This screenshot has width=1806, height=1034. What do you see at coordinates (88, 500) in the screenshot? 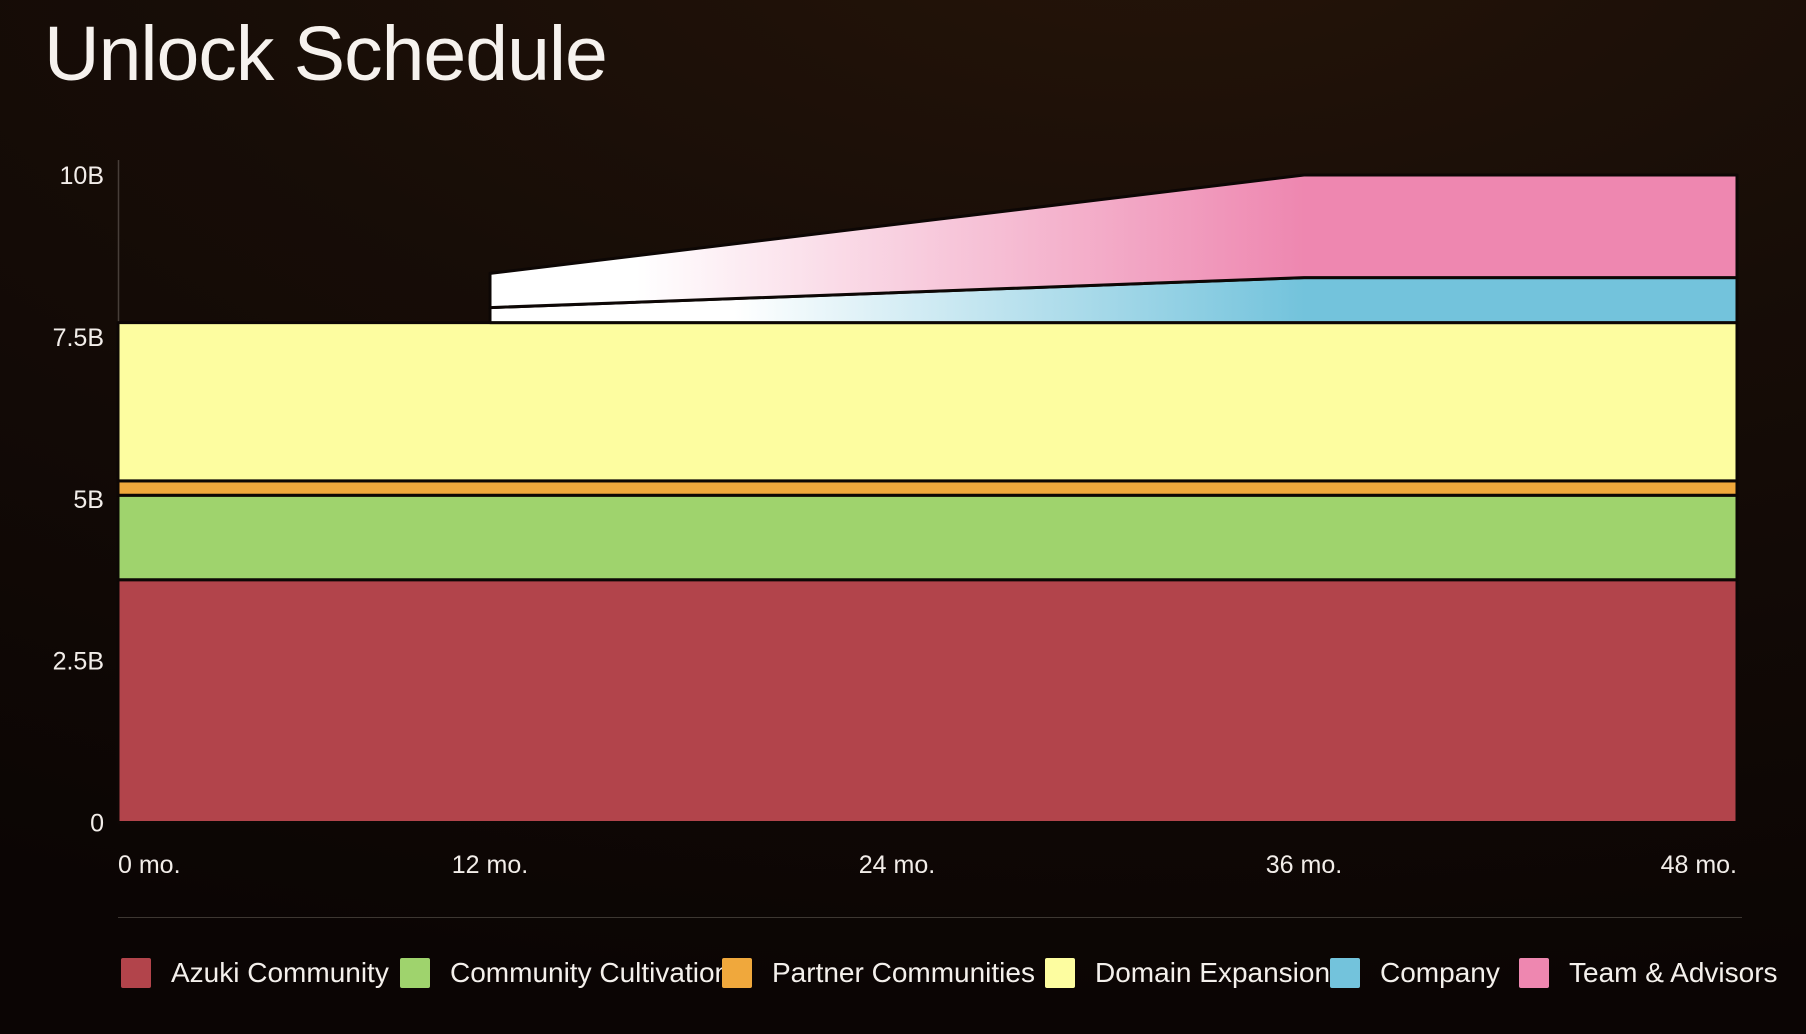
I see `y-tick-5b: 5B` at bounding box center [88, 500].